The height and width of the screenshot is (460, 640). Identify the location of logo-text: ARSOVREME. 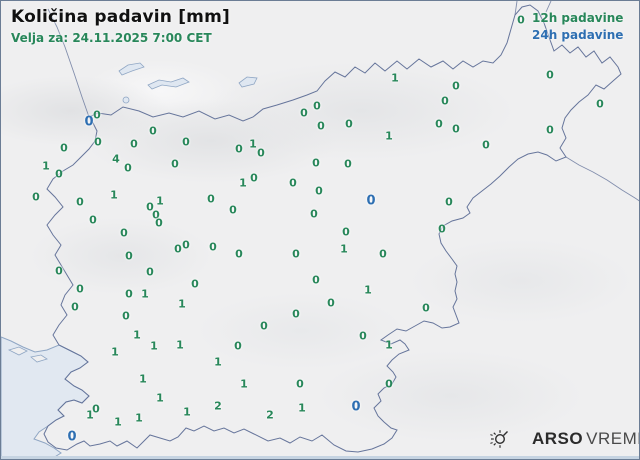
(585, 439).